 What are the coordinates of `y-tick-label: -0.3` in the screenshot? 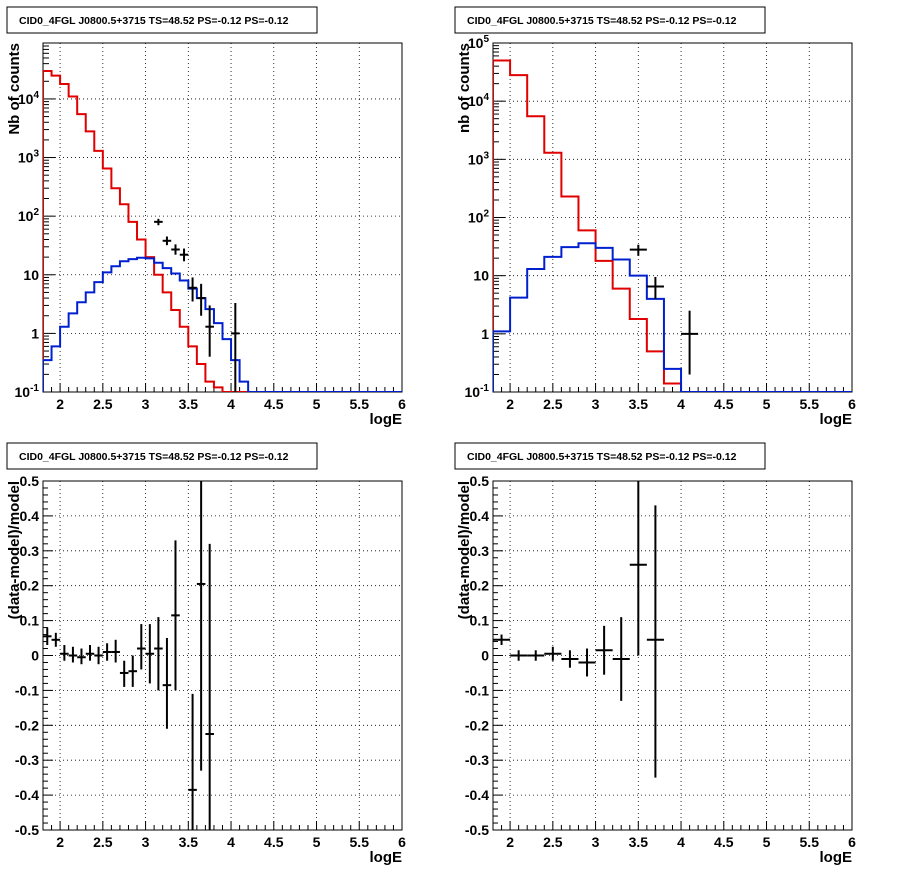 It's located at (477, 760).